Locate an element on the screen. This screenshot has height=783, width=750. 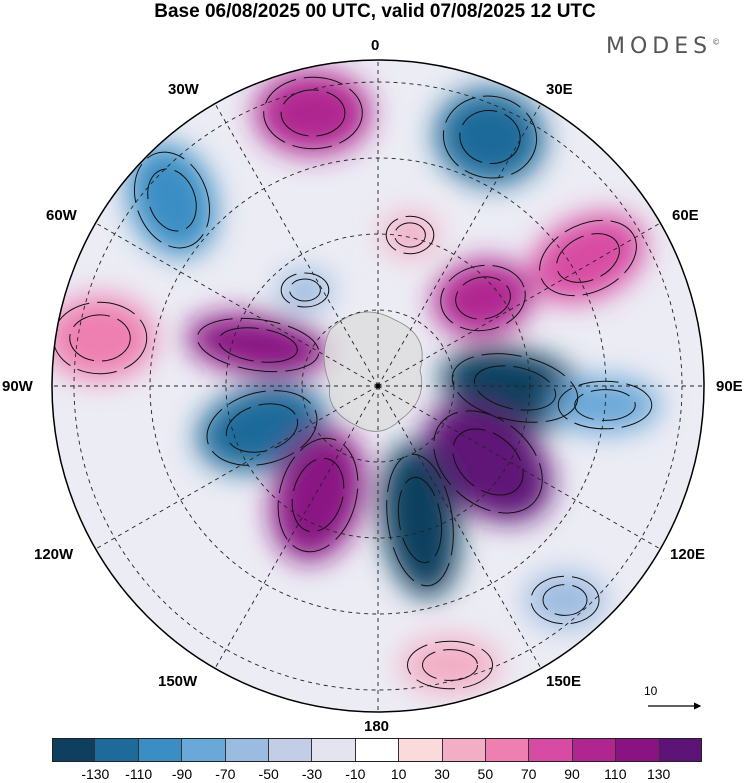
colorbar-tick-label: -30 is located at coordinates (312, 774).